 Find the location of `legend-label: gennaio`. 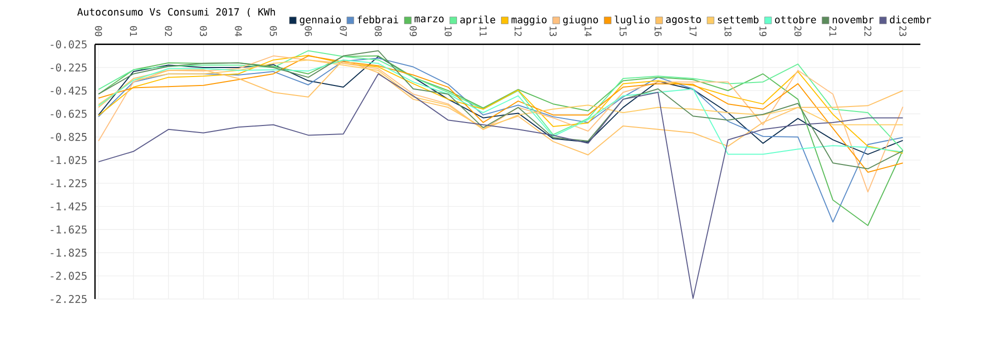

legend-label: gennaio is located at coordinates (320, 21).